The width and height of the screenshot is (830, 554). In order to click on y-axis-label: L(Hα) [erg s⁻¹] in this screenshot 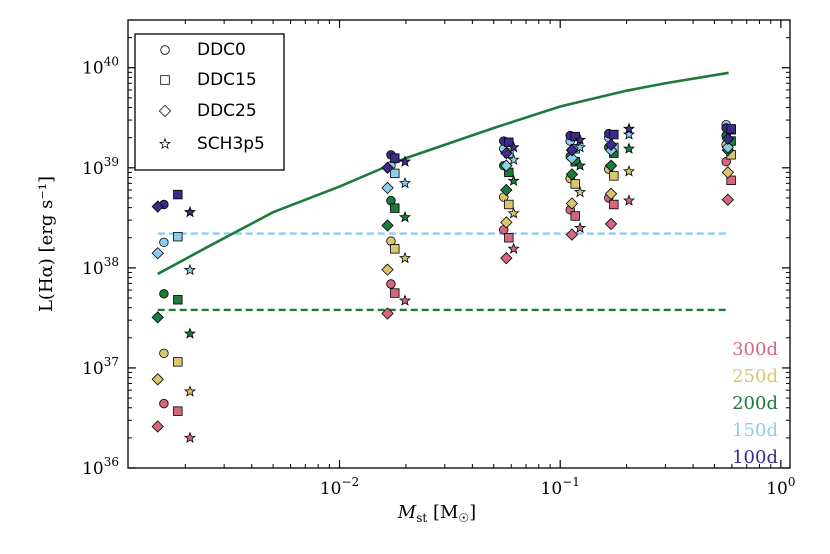, I will do `click(46, 244)`.